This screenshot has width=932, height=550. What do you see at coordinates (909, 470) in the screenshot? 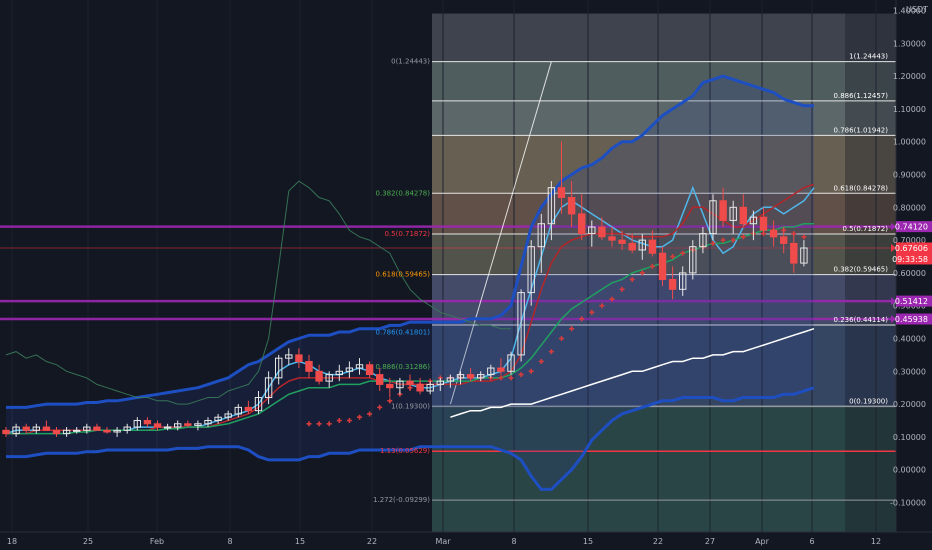
I see `price-tick-label: 0.00000` at bounding box center [909, 470].